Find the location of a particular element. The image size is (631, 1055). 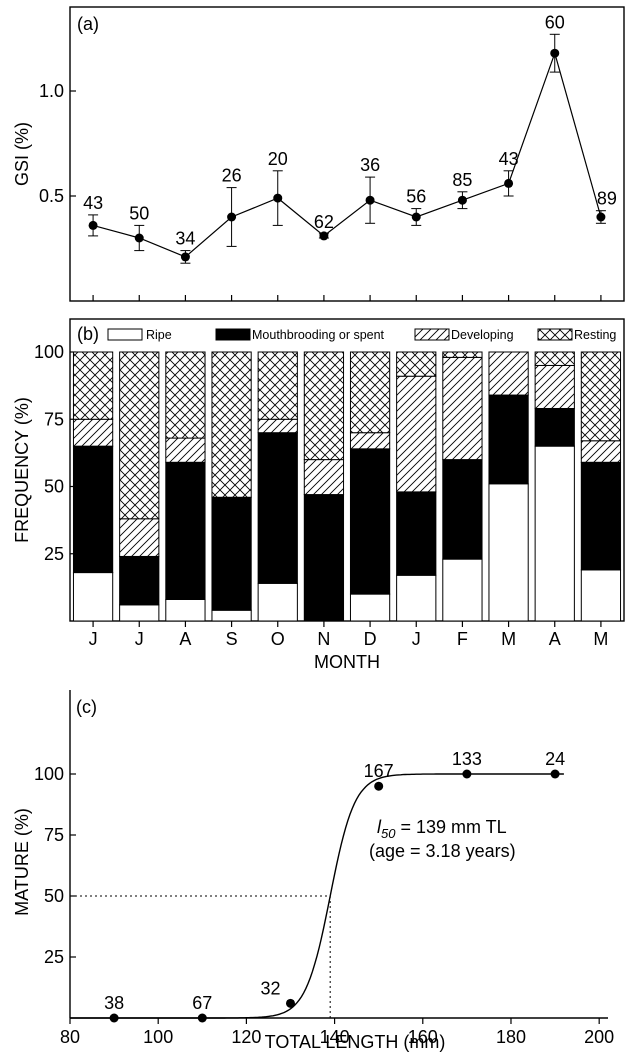

l50-subscript: 50 is located at coordinates (388, 833).